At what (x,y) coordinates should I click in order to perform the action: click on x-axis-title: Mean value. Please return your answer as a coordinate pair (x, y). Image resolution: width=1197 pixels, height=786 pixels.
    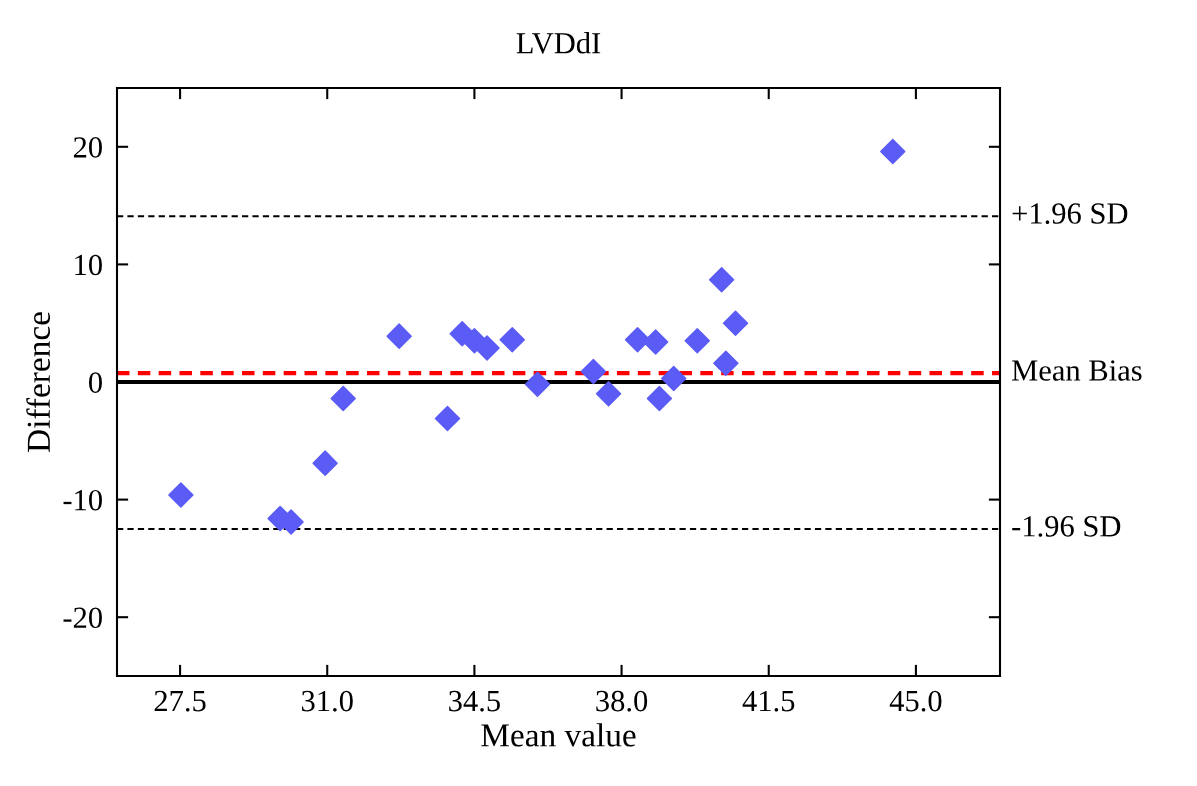
    Looking at the image, I should click on (558, 735).